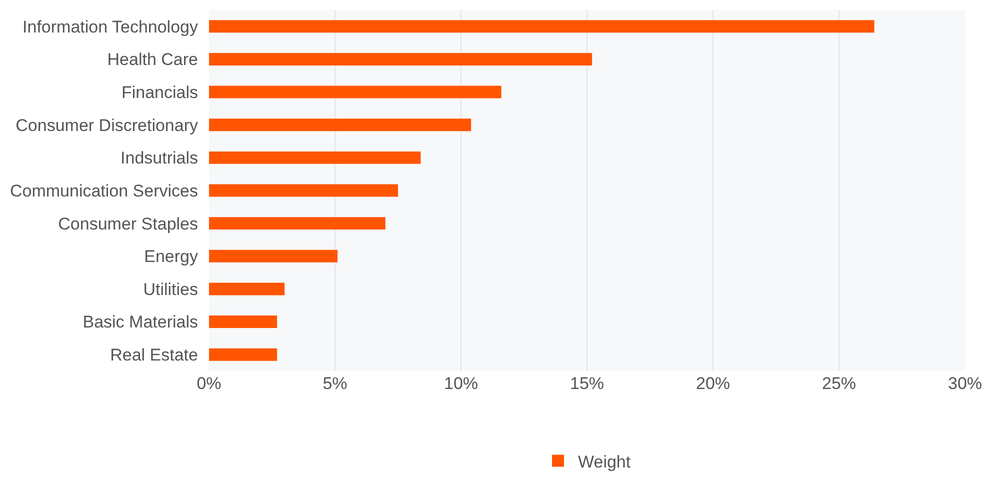 Image resolution: width=992 pixels, height=489 pixels. Describe the element at coordinates (461, 383) in the screenshot. I see `x-tick-label: 10%` at that location.